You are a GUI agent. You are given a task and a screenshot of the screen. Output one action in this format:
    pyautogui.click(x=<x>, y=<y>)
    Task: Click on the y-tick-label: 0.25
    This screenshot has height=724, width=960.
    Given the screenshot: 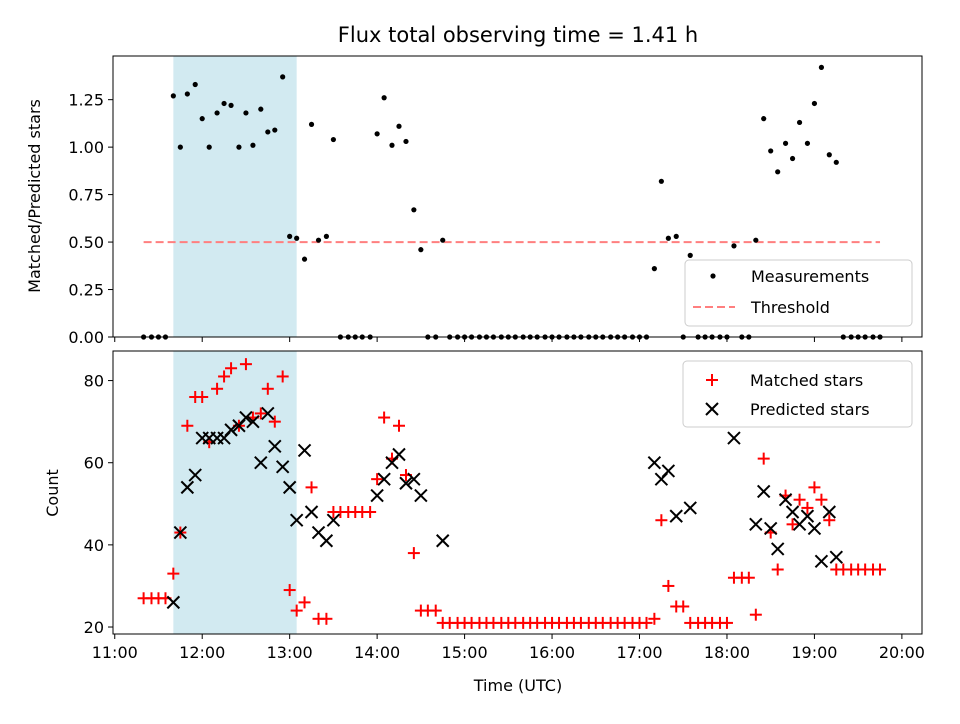 What is the action you would take?
    pyautogui.click(x=86, y=290)
    